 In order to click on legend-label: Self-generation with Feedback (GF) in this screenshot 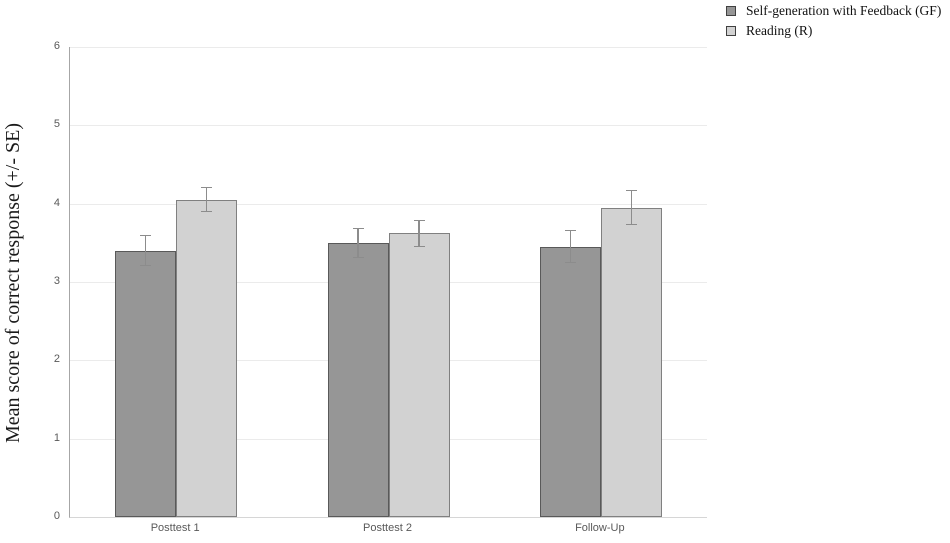, I will do `click(844, 10)`.